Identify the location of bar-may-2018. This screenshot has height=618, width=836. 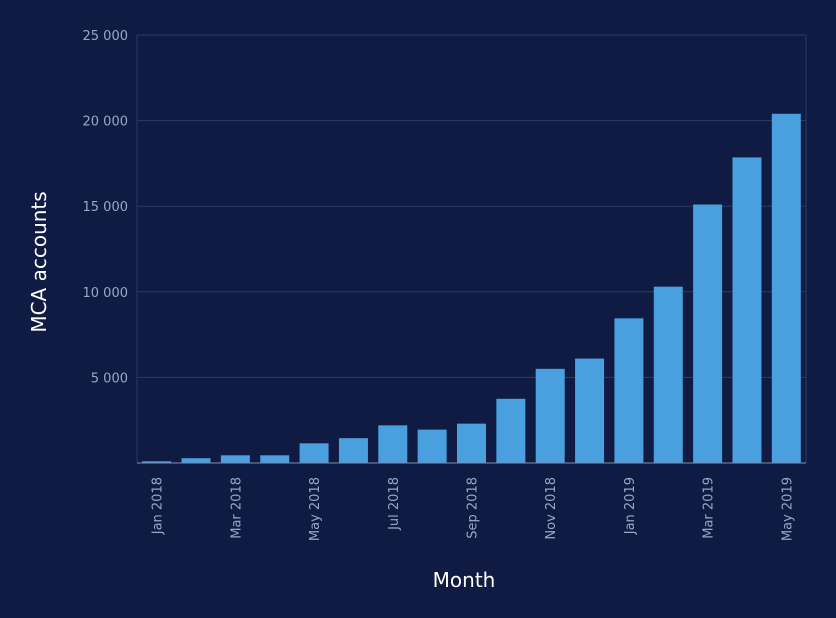
(314, 453).